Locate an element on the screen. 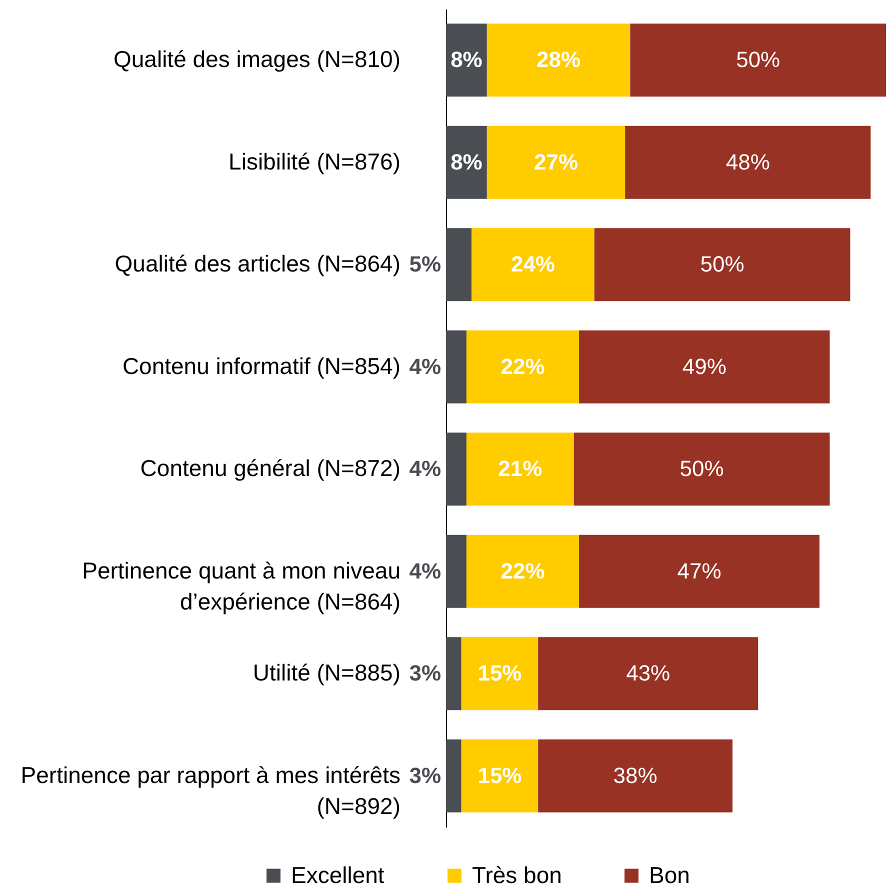 The height and width of the screenshot is (886, 888). data-label: 38% is located at coordinates (635, 775).